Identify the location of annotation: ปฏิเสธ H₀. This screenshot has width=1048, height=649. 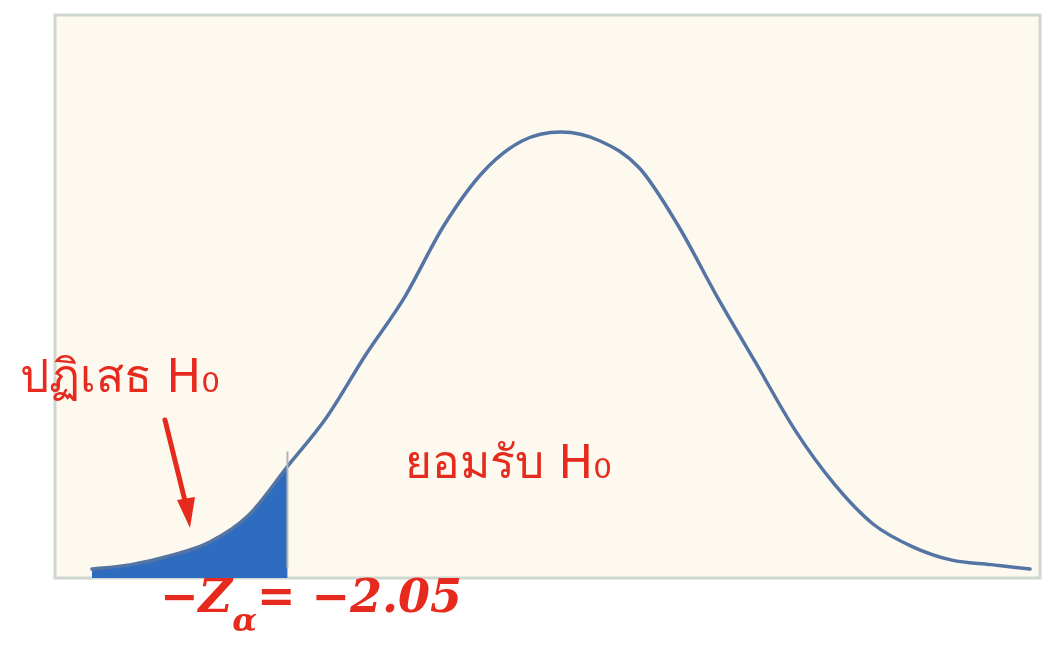
(120, 376).